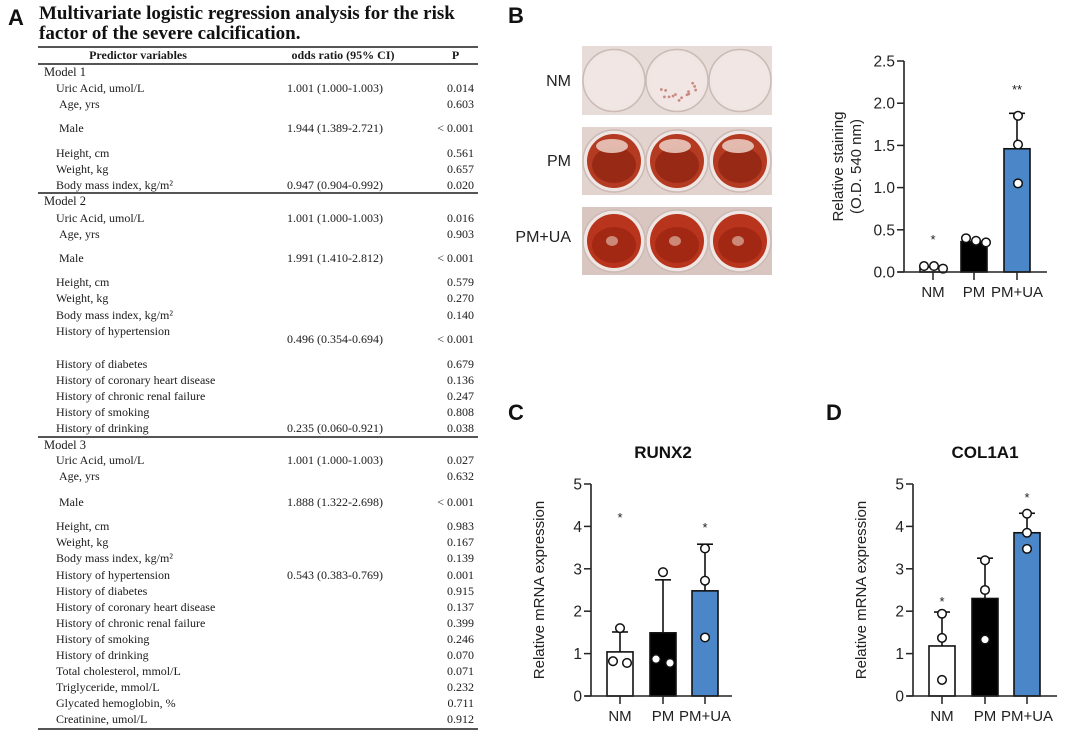 The image size is (1080, 736). Describe the element at coordinates (460, 639) in the screenshot. I see `p-value-cell: 0.246` at that location.